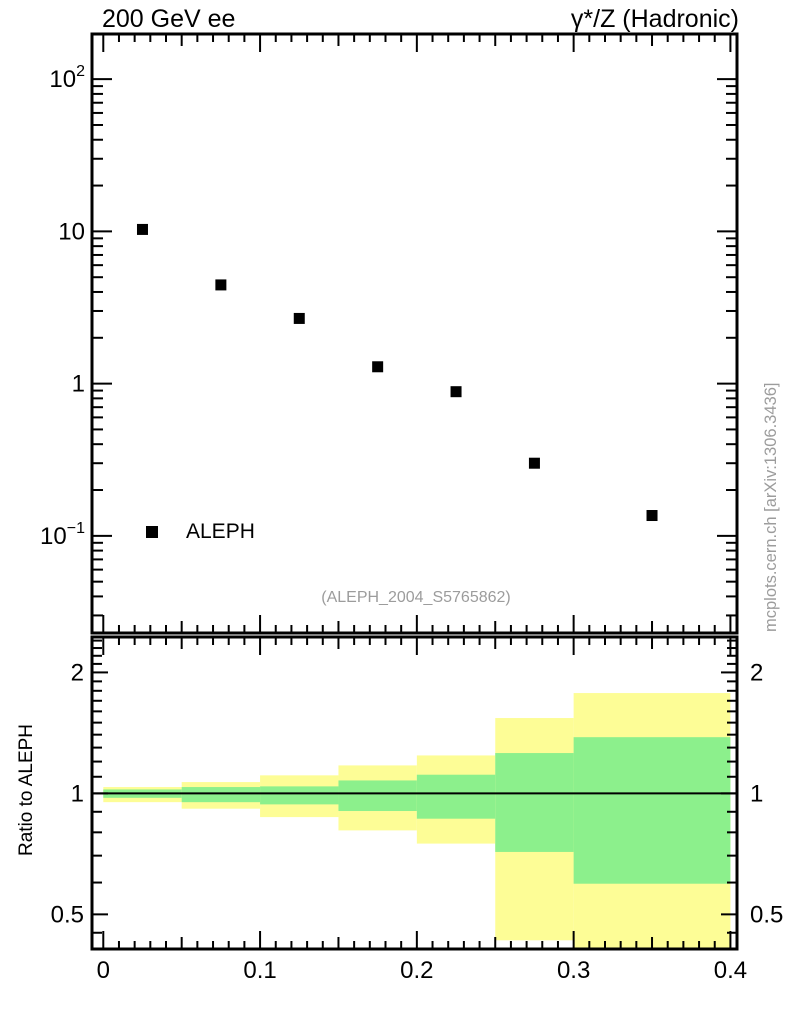 The height and width of the screenshot is (1024, 786). What do you see at coordinates (654, 19) in the screenshot?
I see `plot-title-right: γ*/Z (Hadronic)` at bounding box center [654, 19].